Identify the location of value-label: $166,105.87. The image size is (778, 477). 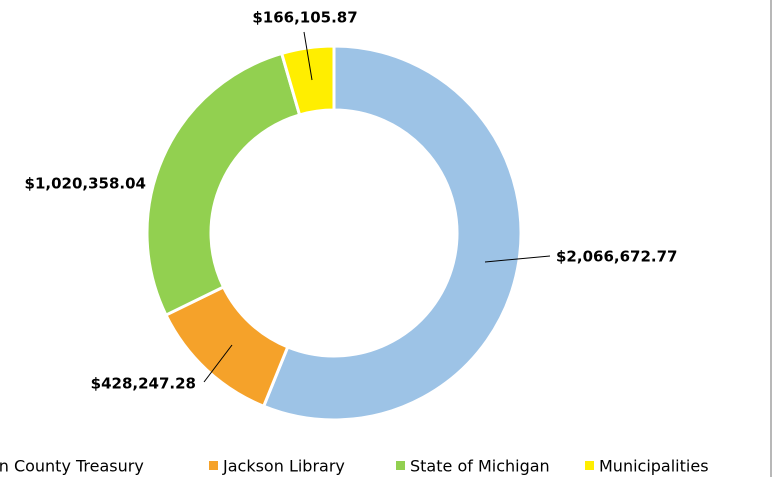
(304, 18).